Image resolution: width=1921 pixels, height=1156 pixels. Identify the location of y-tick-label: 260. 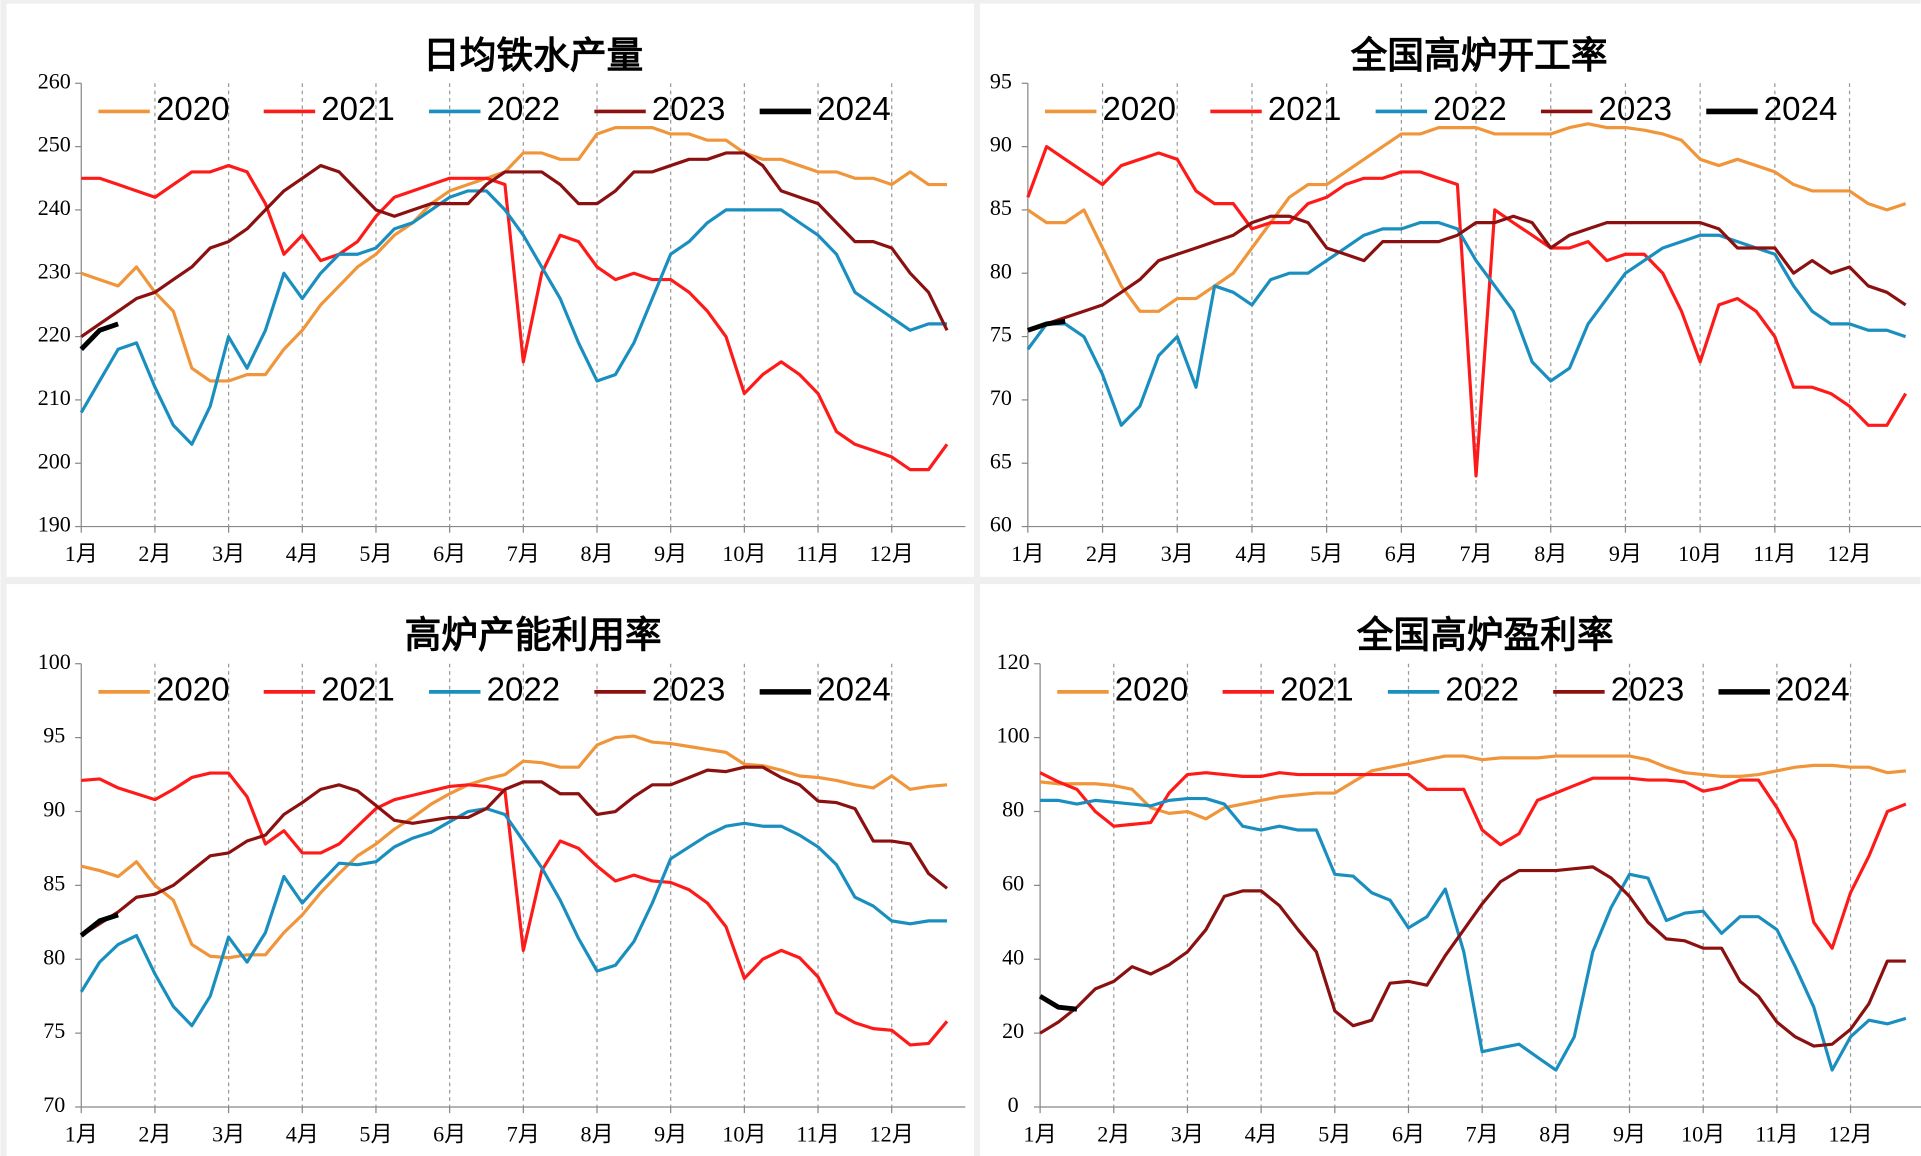
(54, 80).